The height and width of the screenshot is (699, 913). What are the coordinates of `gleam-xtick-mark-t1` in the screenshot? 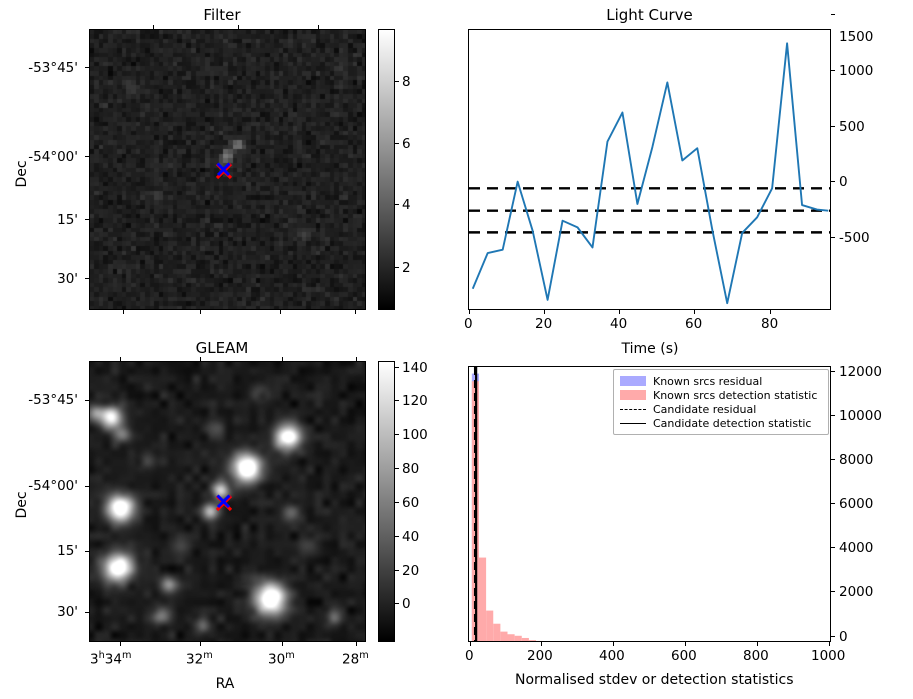 It's located at (201, 359).